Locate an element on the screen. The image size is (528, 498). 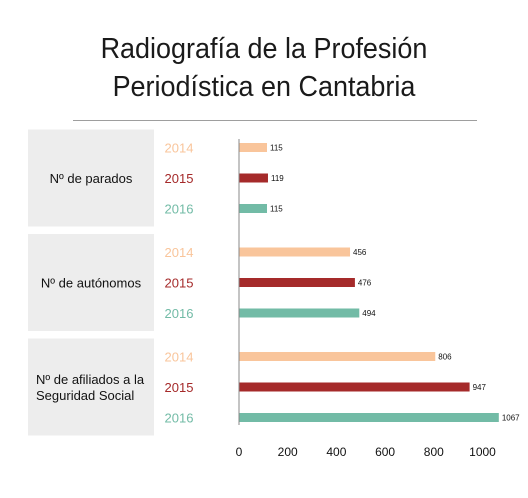
x-tick-label: 800 is located at coordinates (434, 452).